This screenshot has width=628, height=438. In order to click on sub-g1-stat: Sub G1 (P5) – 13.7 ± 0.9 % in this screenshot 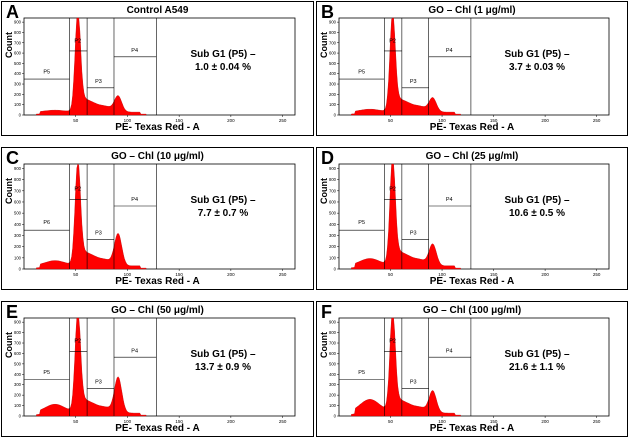, I will do `click(223, 361)`.